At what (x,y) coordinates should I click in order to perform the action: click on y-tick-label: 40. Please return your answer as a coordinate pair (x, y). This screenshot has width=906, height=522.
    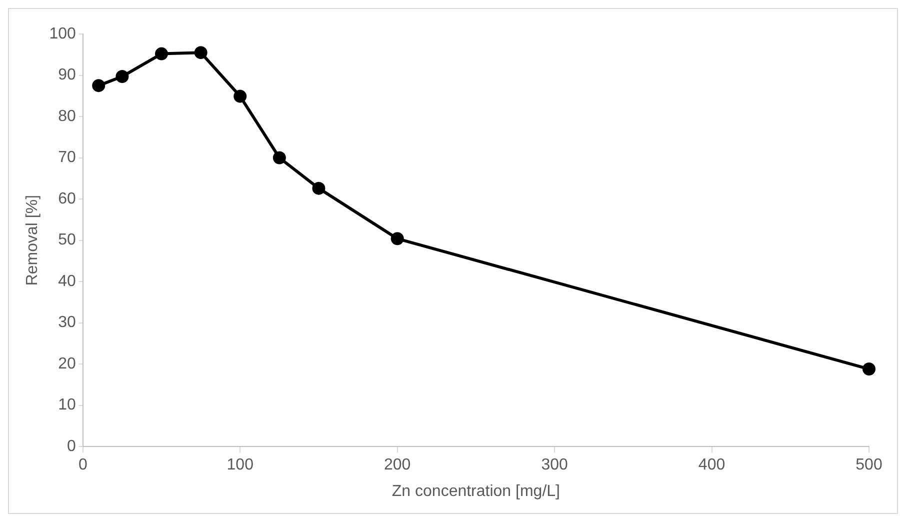
    Looking at the image, I should click on (67, 281).